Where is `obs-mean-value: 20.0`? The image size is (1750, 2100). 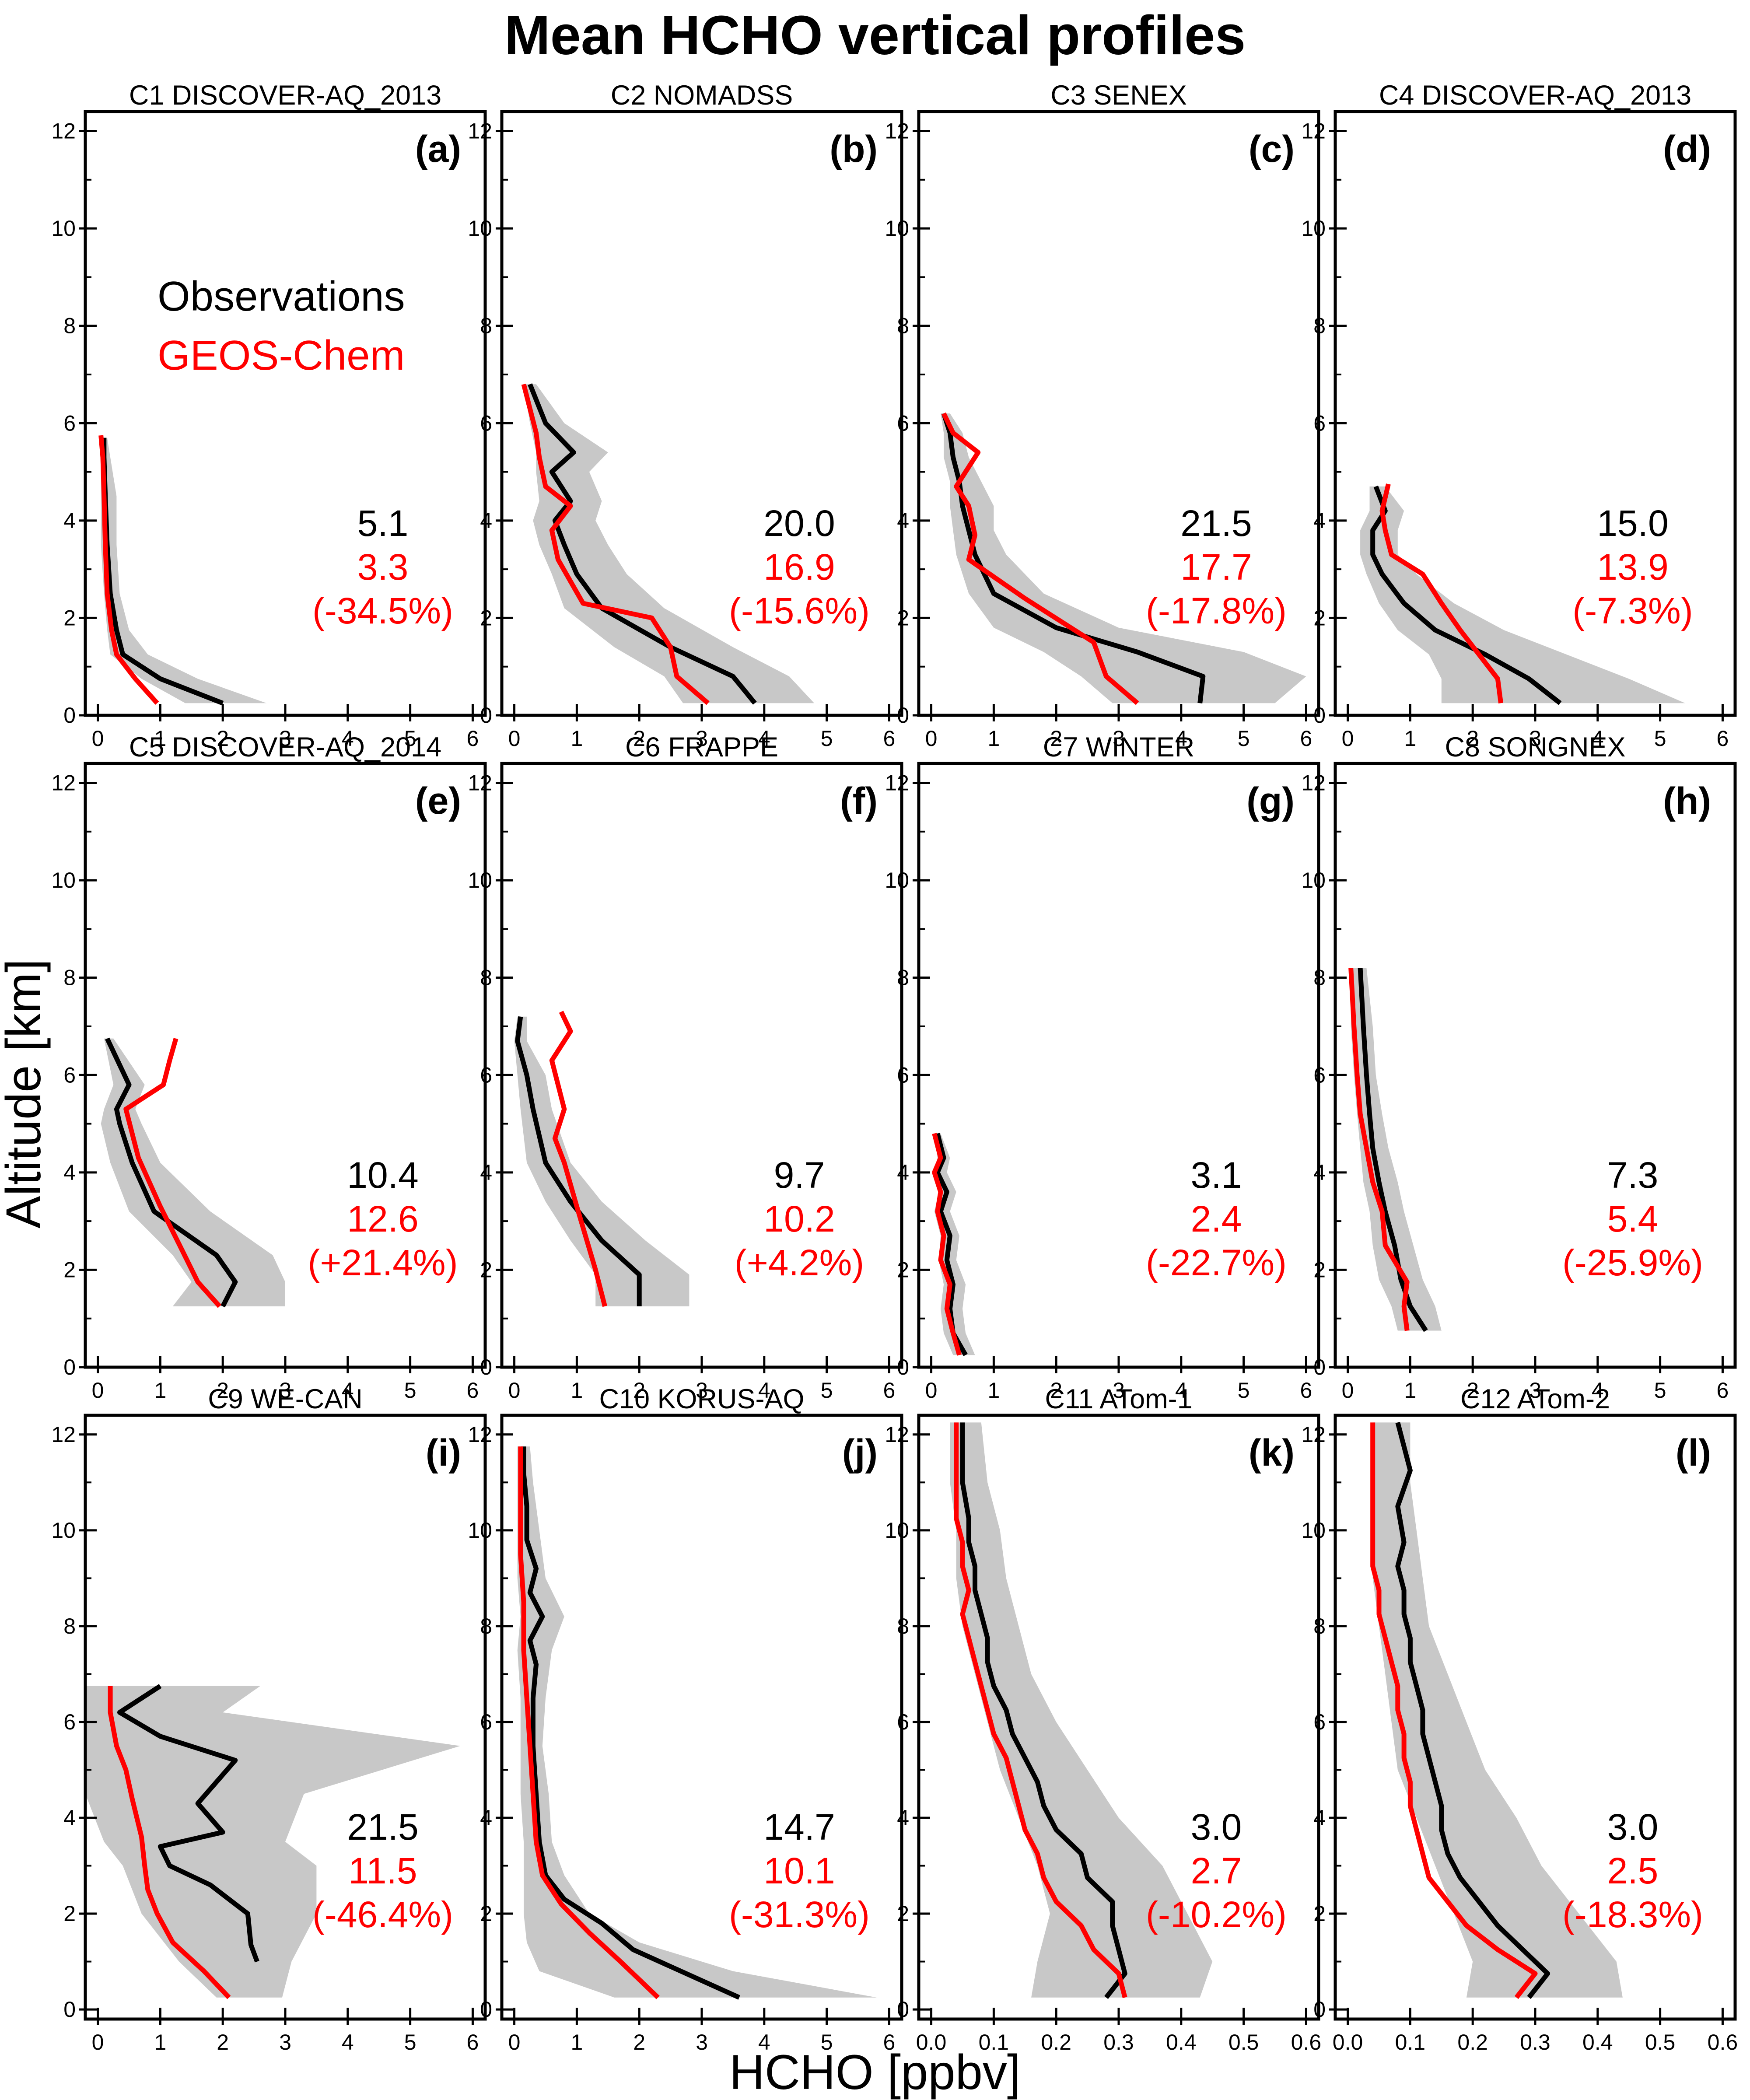 obs-mean-value: 20.0 is located at coordinates (799, 523).